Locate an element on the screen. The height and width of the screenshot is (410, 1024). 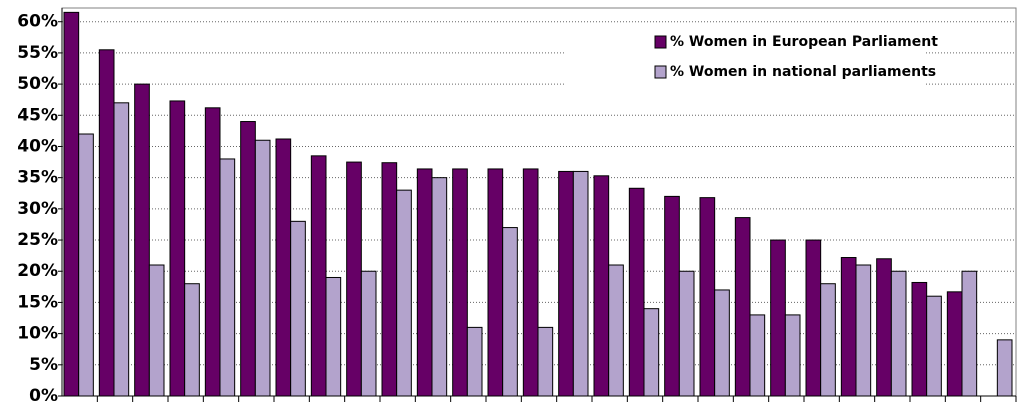
y-tick-label: 60% is located at coordinates (37, 22).